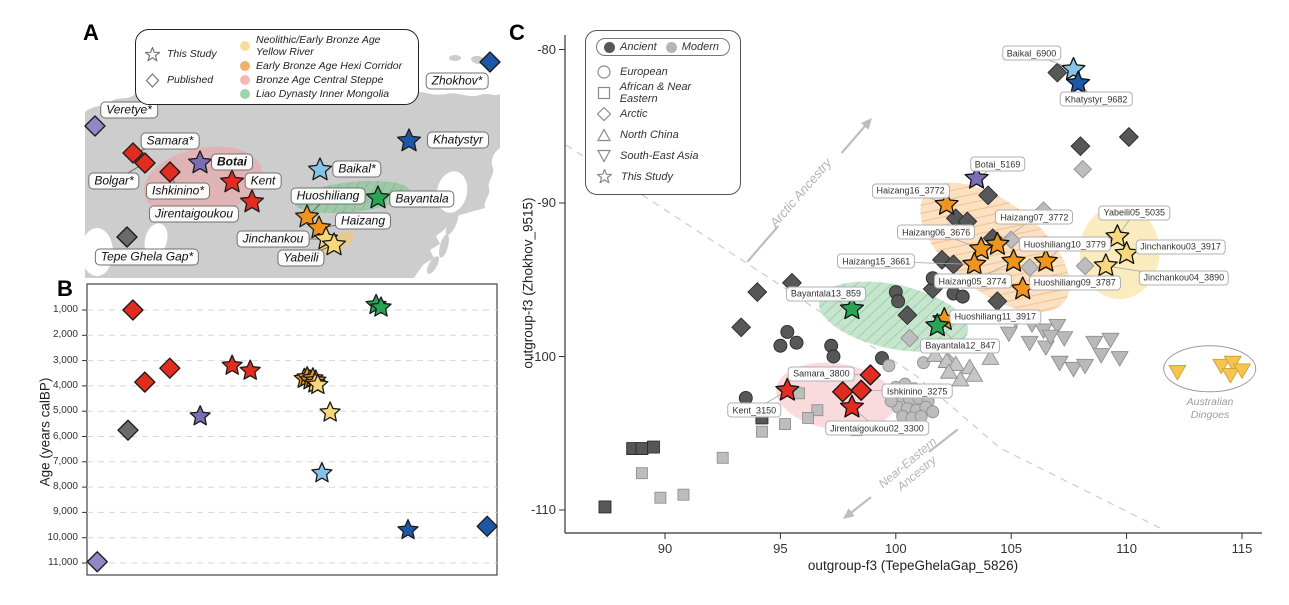 The width and height of the screenshot is (1289, 605). Describe the element at coordinates (145, 382) in the screenshot. I see `age-point-Samara` at that location.